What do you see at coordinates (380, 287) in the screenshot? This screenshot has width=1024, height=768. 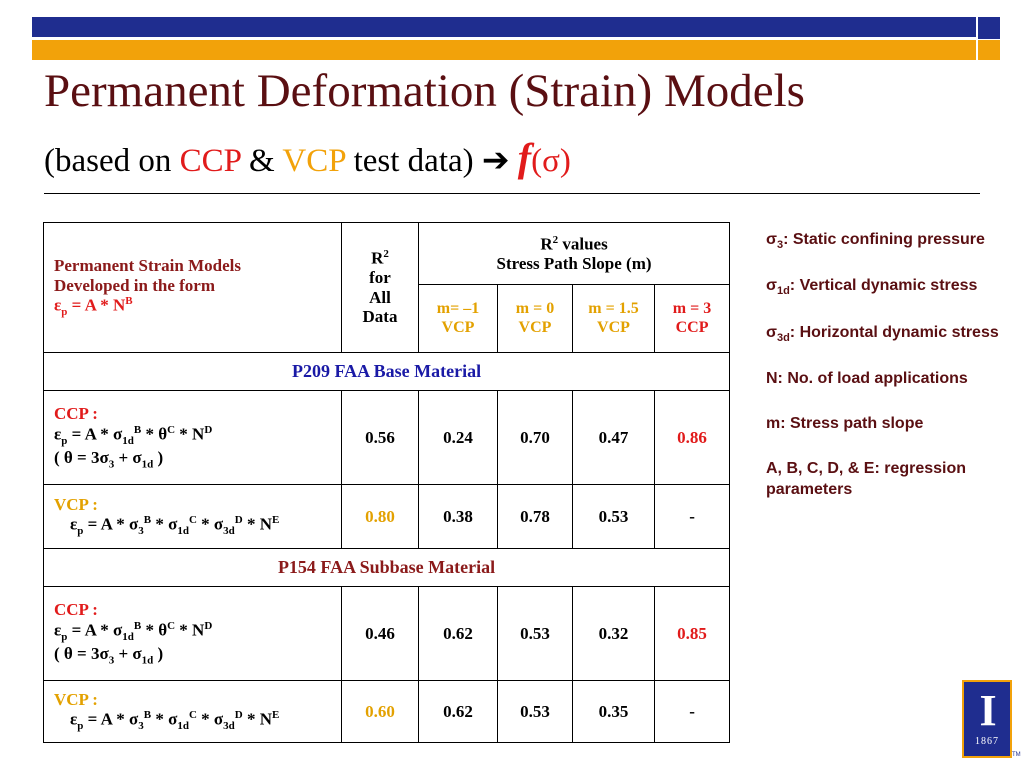 I see `r2-all-data-header: R2 for All Data` at bounding box center [380, 287].